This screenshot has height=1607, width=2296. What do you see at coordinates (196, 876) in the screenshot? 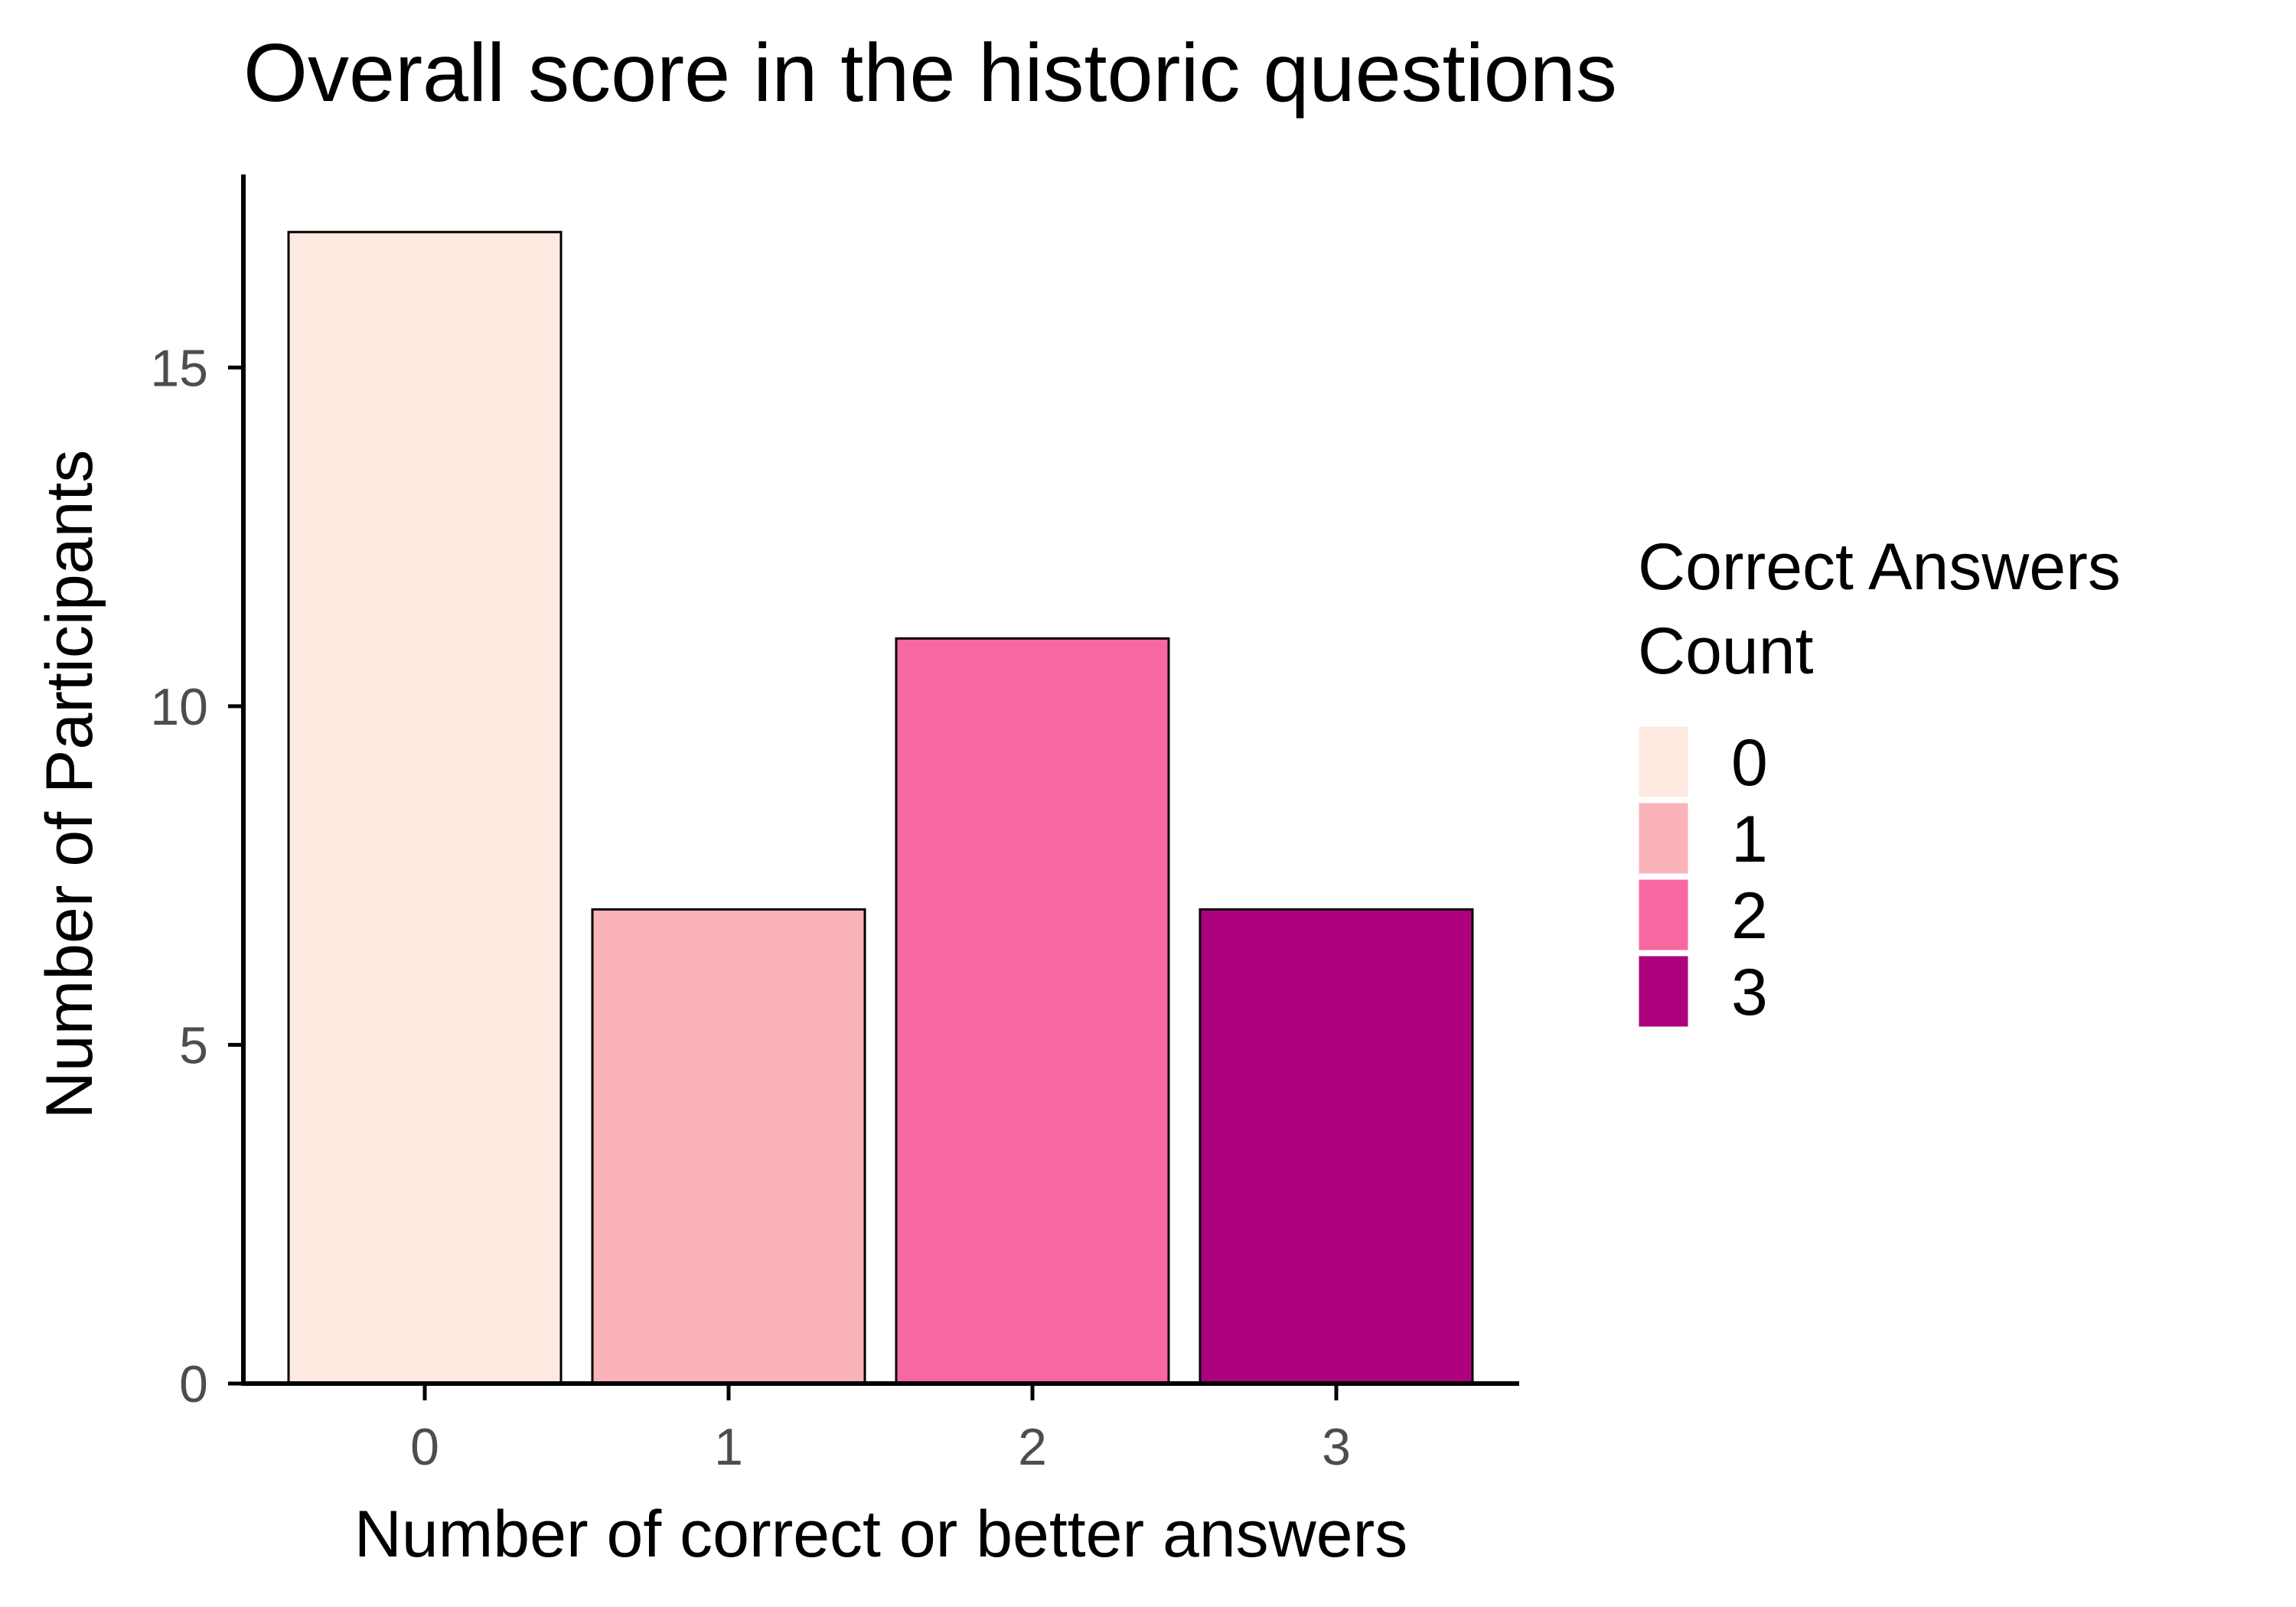
I see `y-axis-ticks: 0 5 10 15` at bounding box center [196, 876].